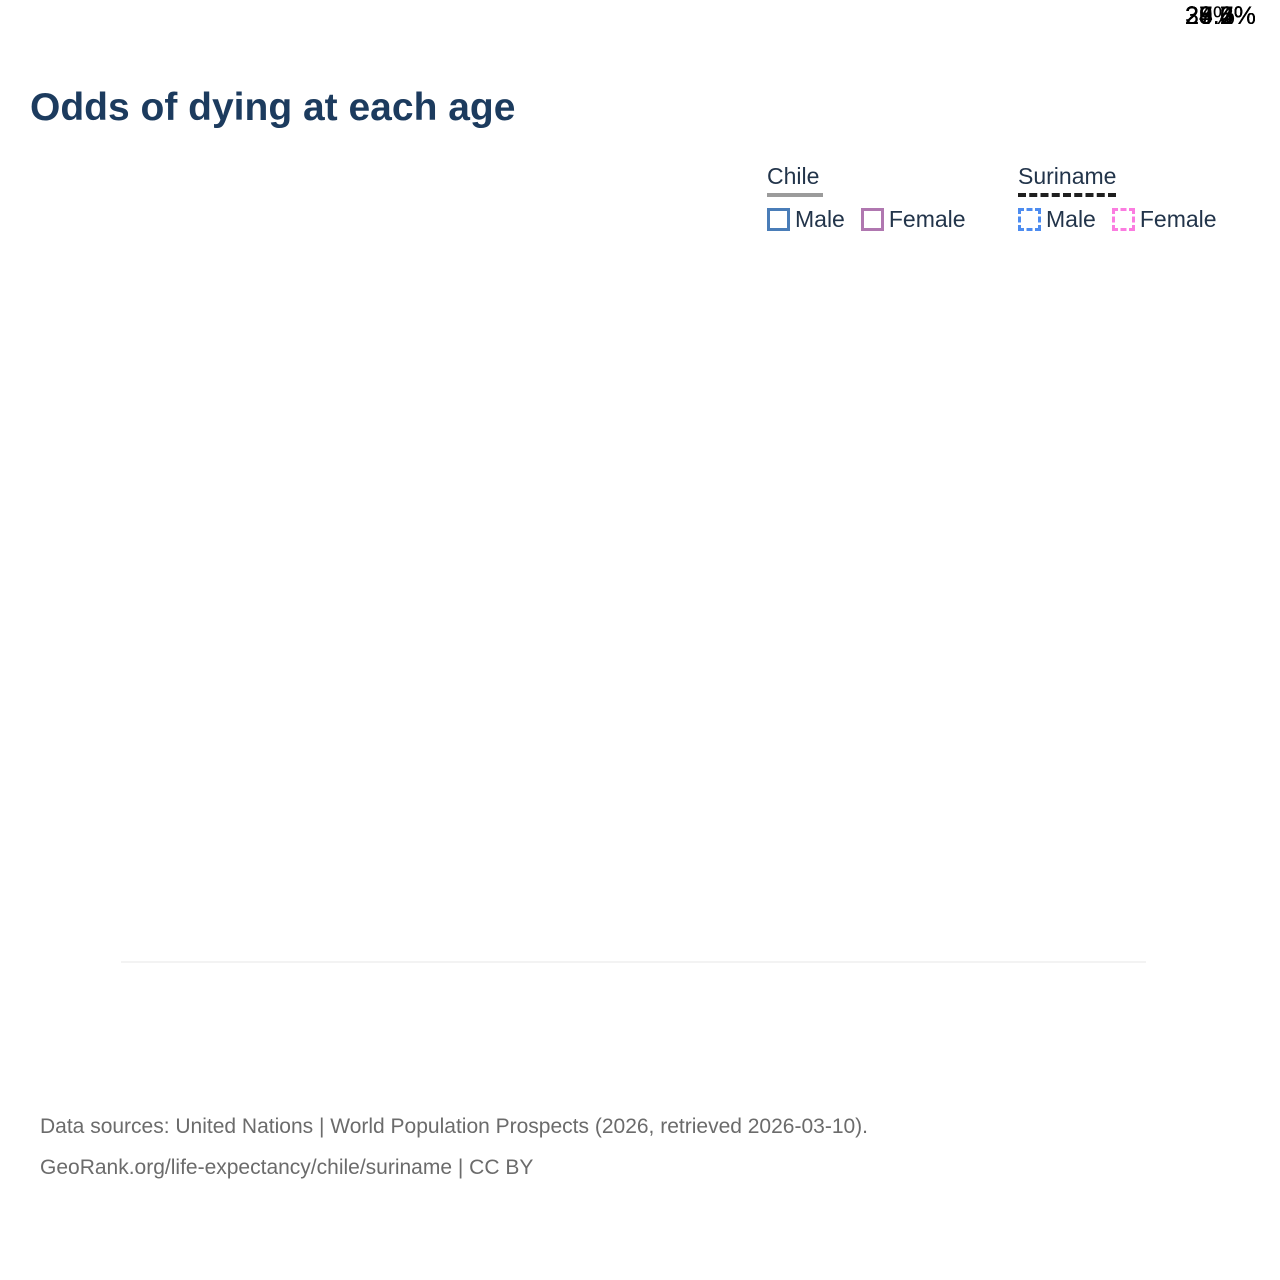 Image resolution: width=1280 pixels, height=1280 pixels. I want to click on chile-male-line-swatch-icon, so click(778, 219).